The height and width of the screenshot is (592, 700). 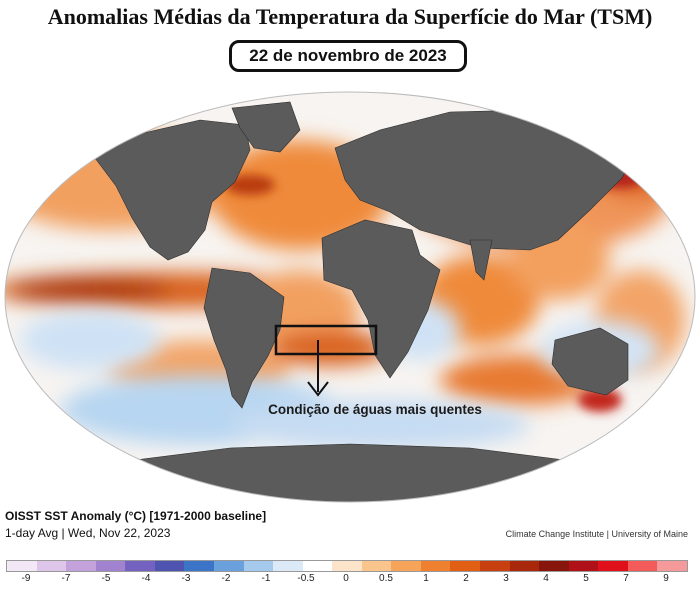 I want to click on colorbar-tick: -3, so click(x=186, y=578).